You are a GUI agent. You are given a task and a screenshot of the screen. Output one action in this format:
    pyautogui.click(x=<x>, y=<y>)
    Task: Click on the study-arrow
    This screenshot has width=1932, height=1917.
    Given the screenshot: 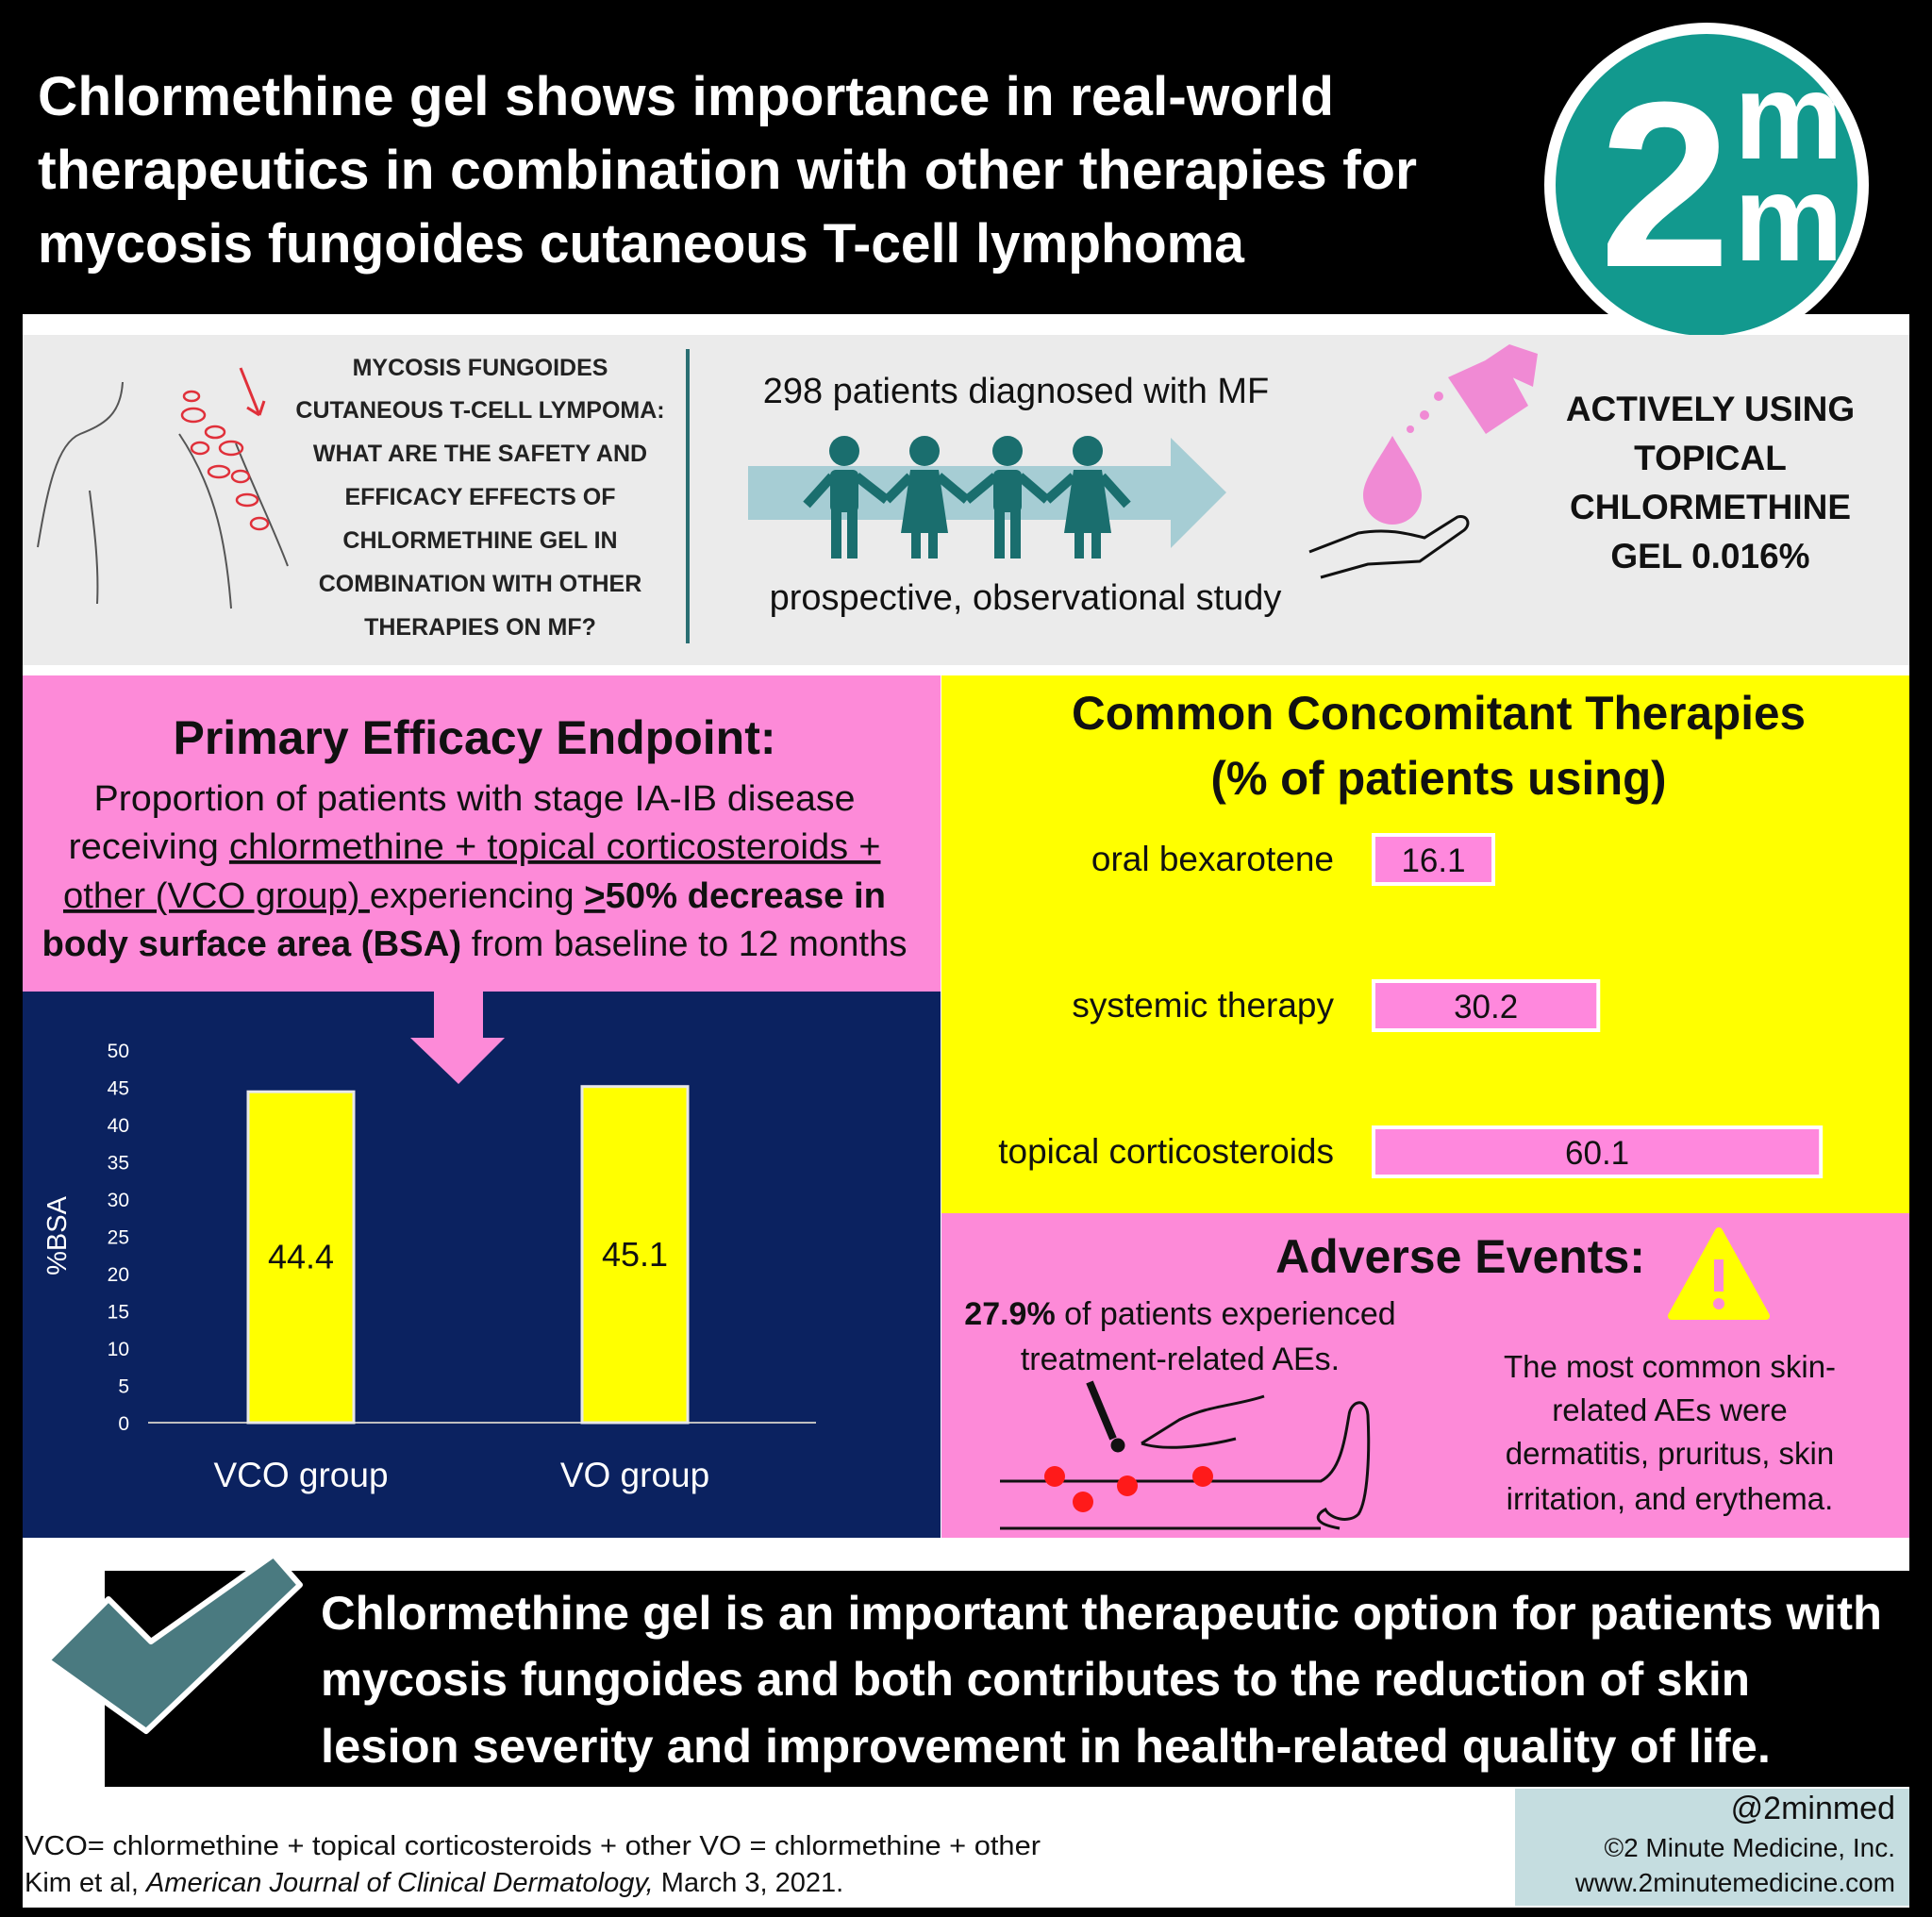 What is the action you would take?
    pyautogui.click(x=987, y=493)
    